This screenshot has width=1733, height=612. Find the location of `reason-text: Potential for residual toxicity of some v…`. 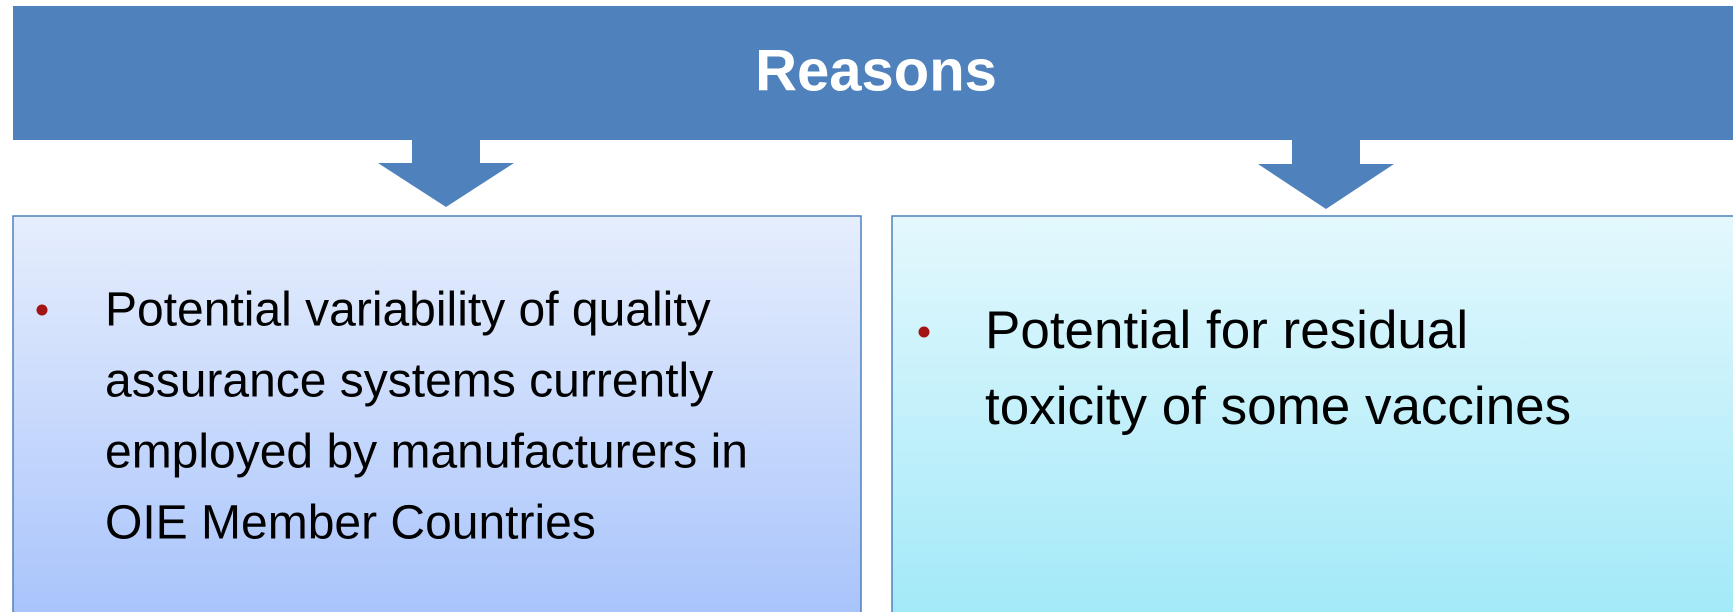

reason-text: Potential for residual toxicity of some v… is located at coordinates (1278, 368).